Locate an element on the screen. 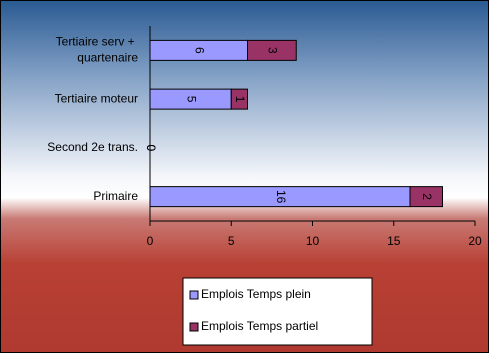 Image resolution: width=489 pixels, height=358 pixels. legend-label: Emplois Temps plein is located at coordinates (256, 294).